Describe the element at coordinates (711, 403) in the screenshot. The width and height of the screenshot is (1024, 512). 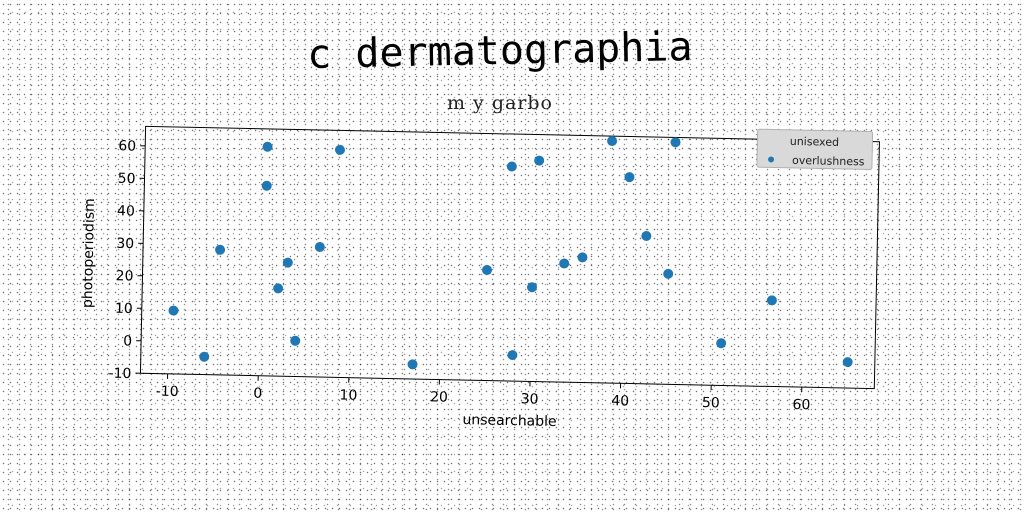
I see `x-tick-label: 50` at that location.